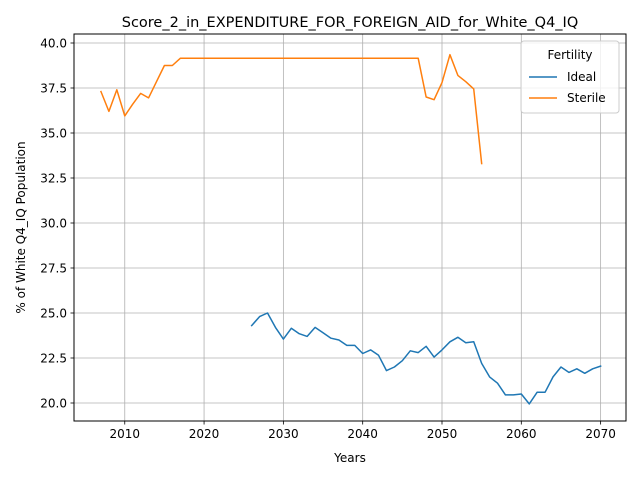  What do you see at coordinates (53, 268) in the screenshot?
I see `y-tick-label: 27.5` at bounding box center [53, 268].